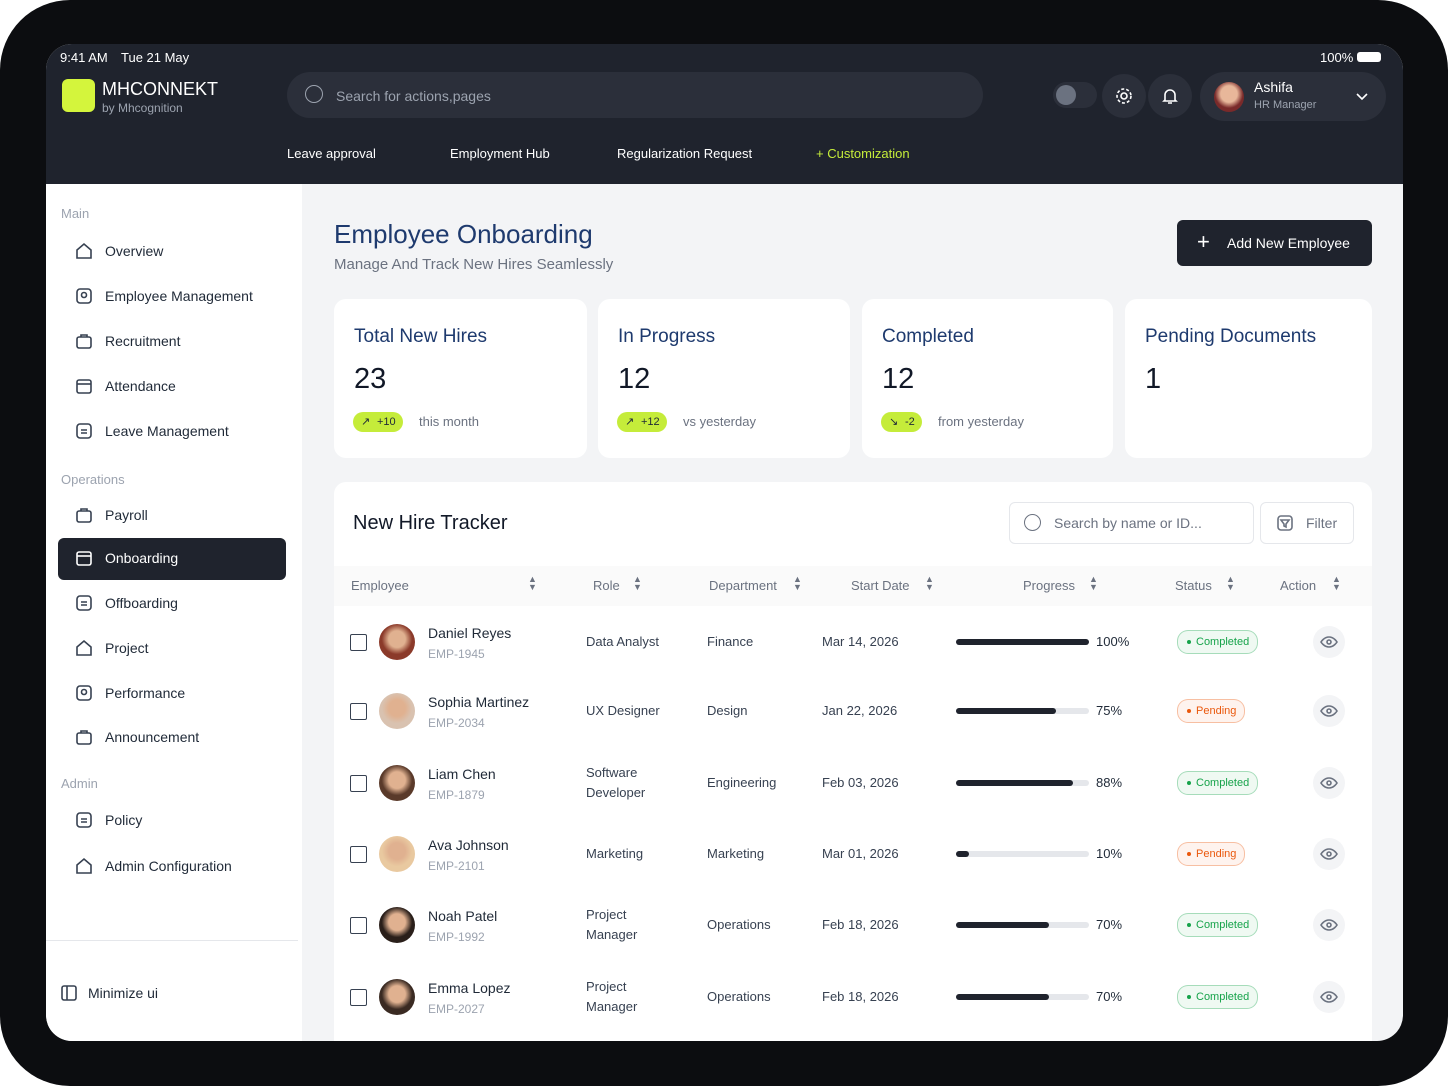  What do you see at coordinates (167, 431) in the screenshot?
I see `sidebar-item: Leave Management` at bounding box center [167, 431].